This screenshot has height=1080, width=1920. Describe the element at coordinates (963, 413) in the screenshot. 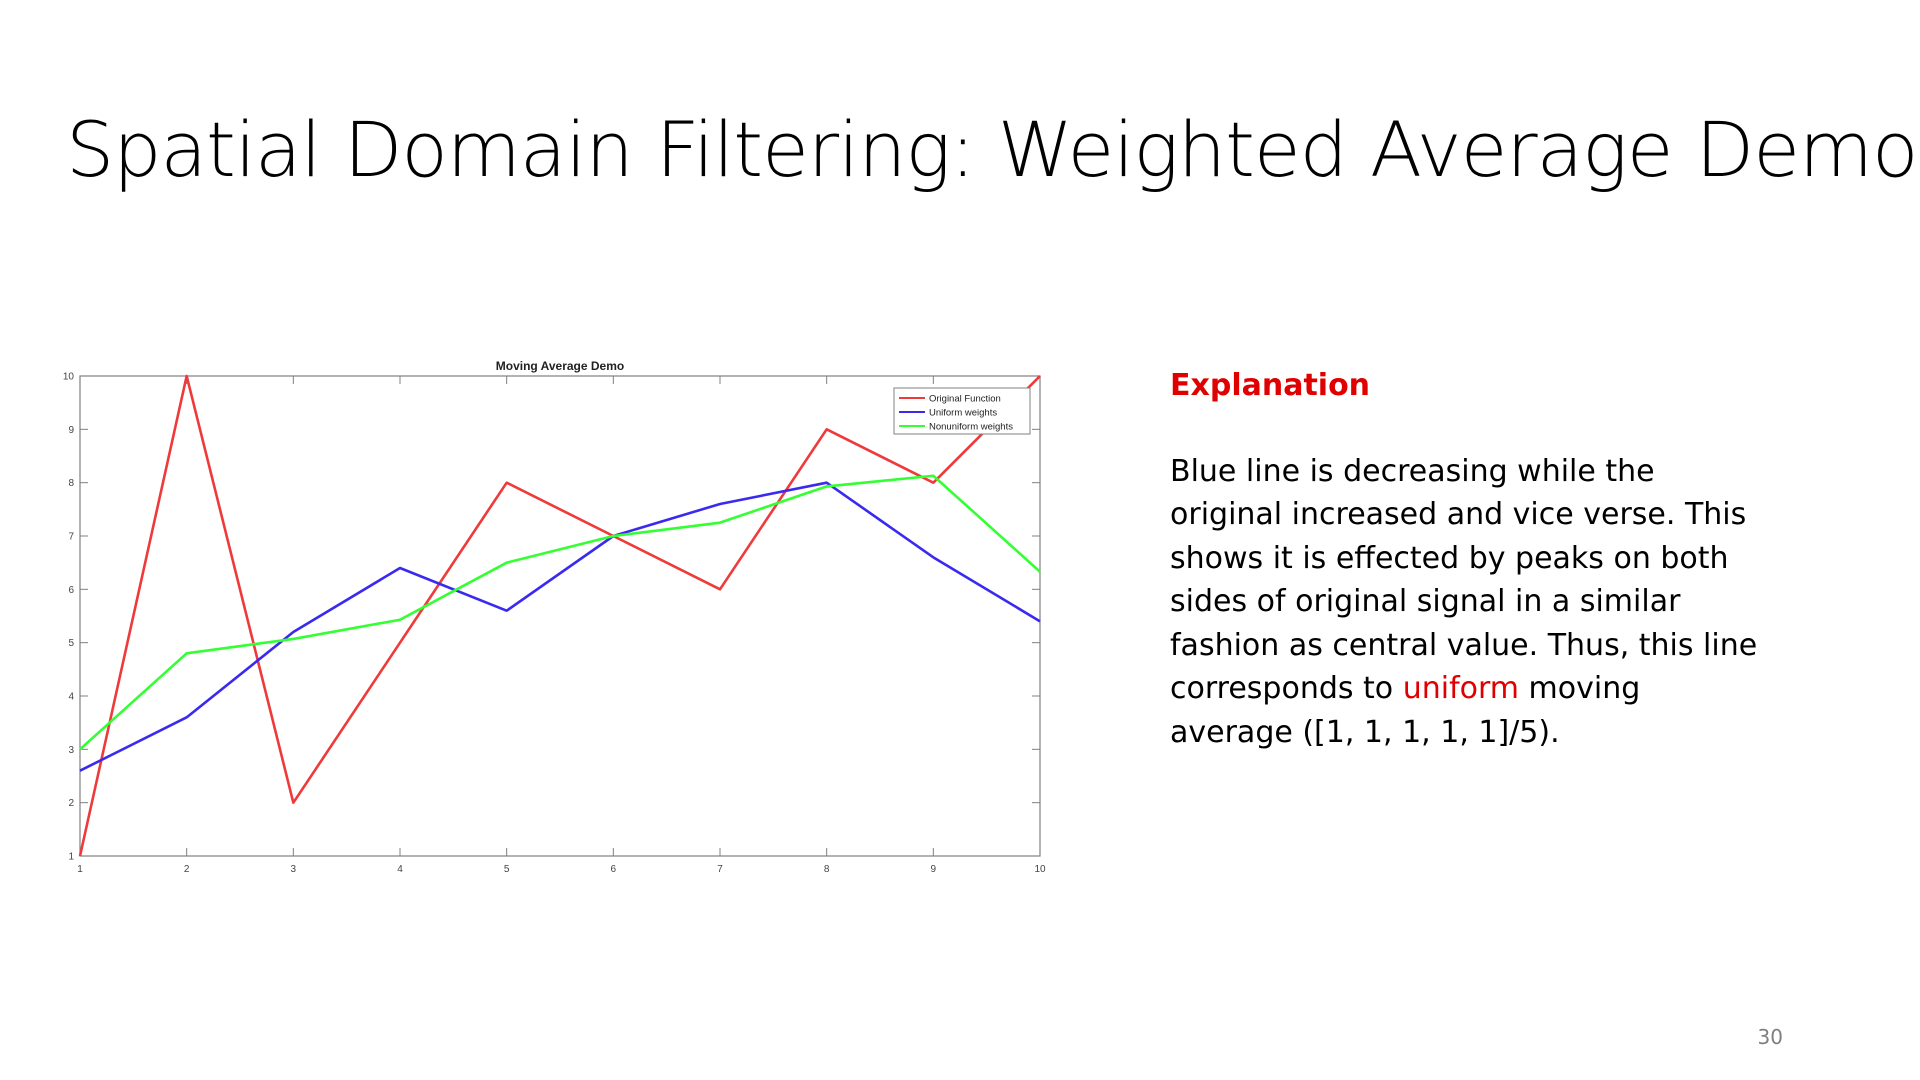

I see `legend-label-uniform-weights: Uniform weights` at that location.